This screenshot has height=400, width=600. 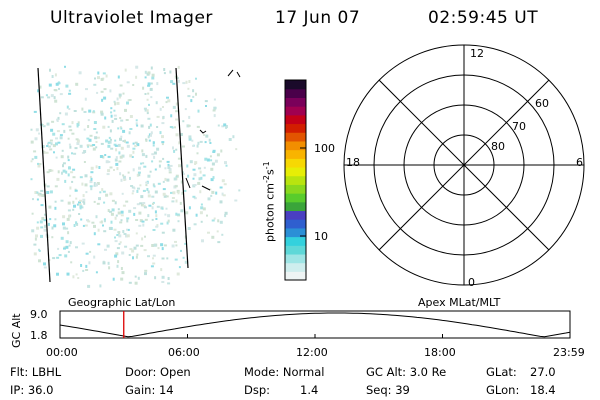 I want to click on polar-label-midnight: 0, so click(x=471, y=282).